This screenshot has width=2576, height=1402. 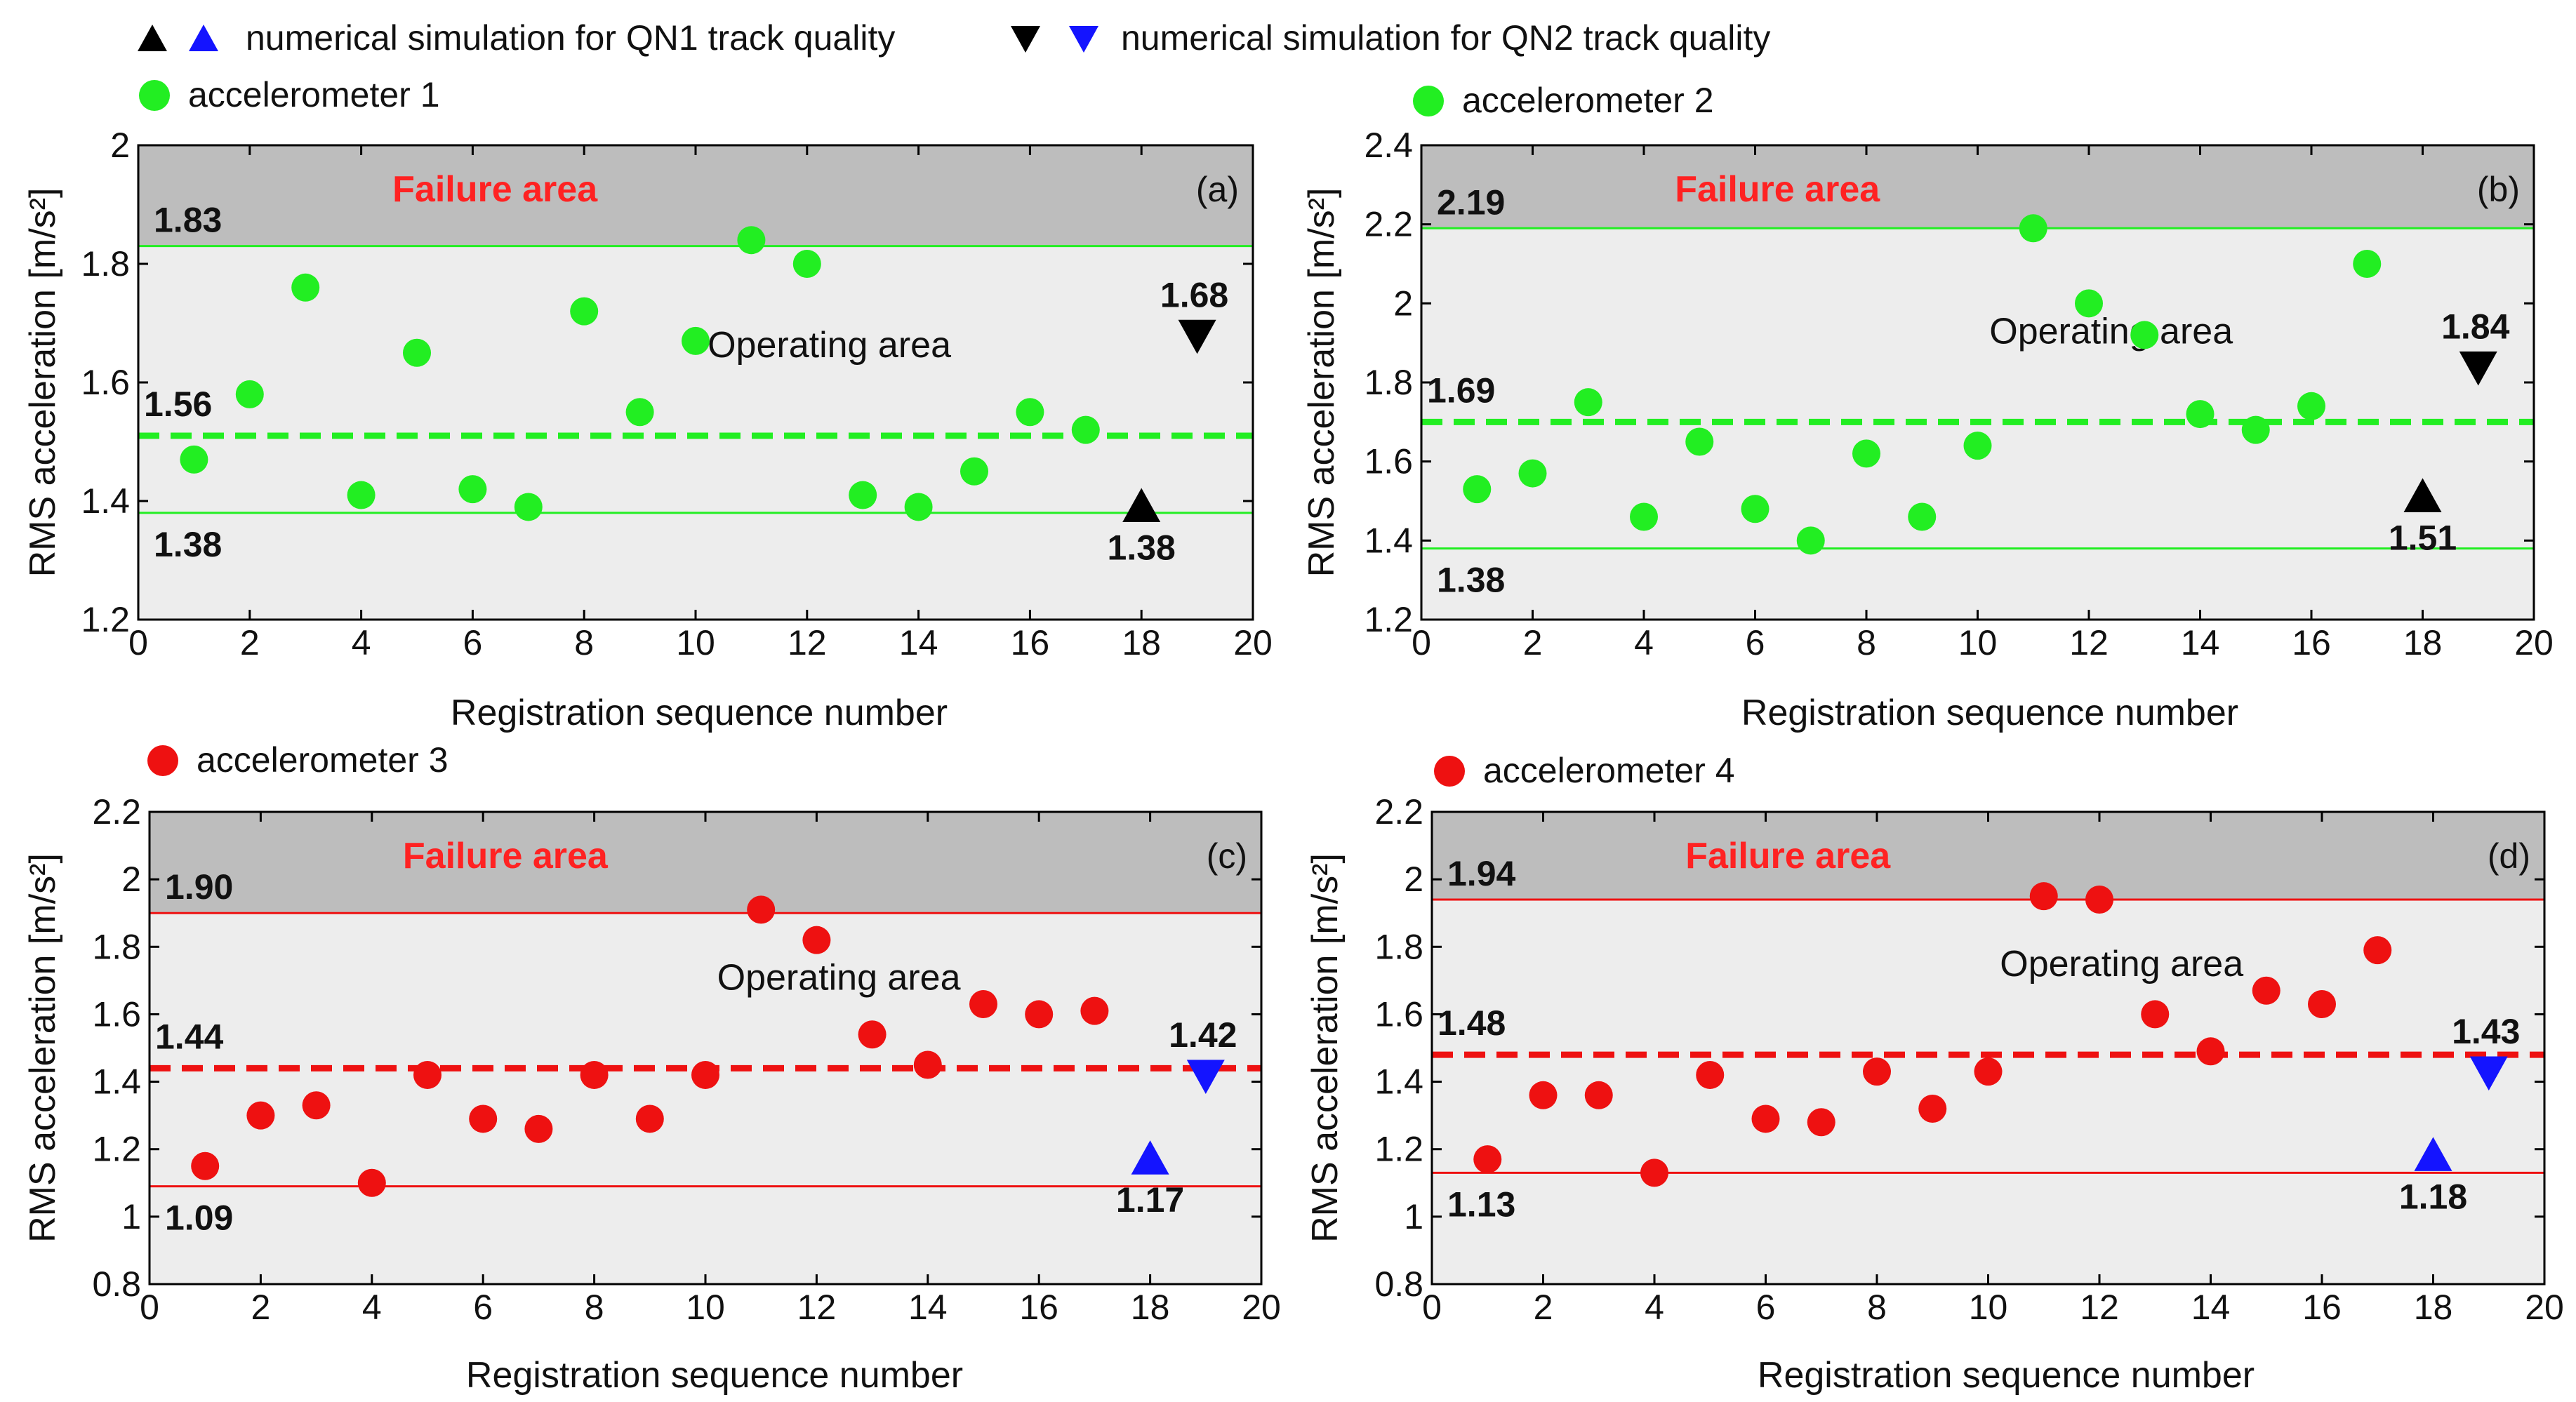 What do you see at coordinates (116, 1284) in the screenshot?
I see `y-tick-label: 0.8` at bounding box center [116, 1284].